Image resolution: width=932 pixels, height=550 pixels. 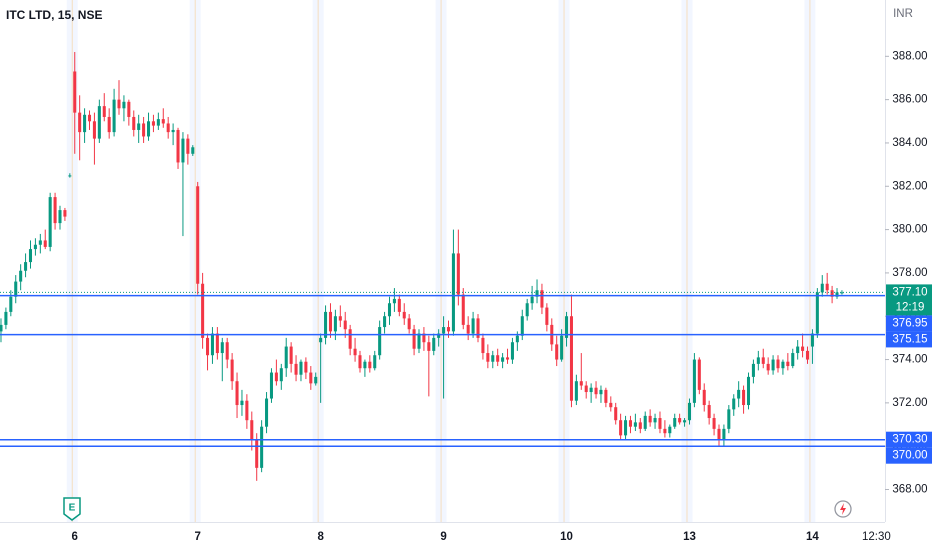 What do you see at coordinates (689, 537) in the screenshot?
I see `x-tick-label: 13` at bounding box center [689, 537].